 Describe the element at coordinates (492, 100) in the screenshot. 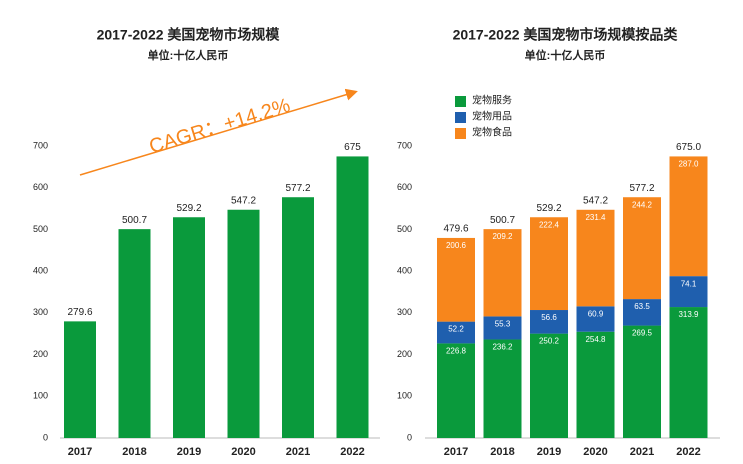

I see `legend-label: 宠物服务` at that location.